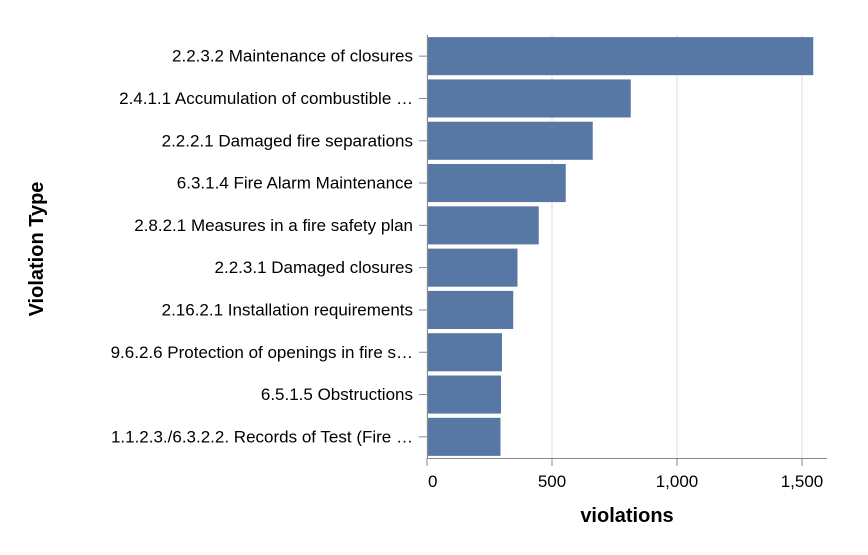 The height and width of the screenshot is (555, 868). Describe the element at coordinates (287, 309) in the screenshot. I see `y-tick-label: 2.16.2.1 Installation requirements` at that location.